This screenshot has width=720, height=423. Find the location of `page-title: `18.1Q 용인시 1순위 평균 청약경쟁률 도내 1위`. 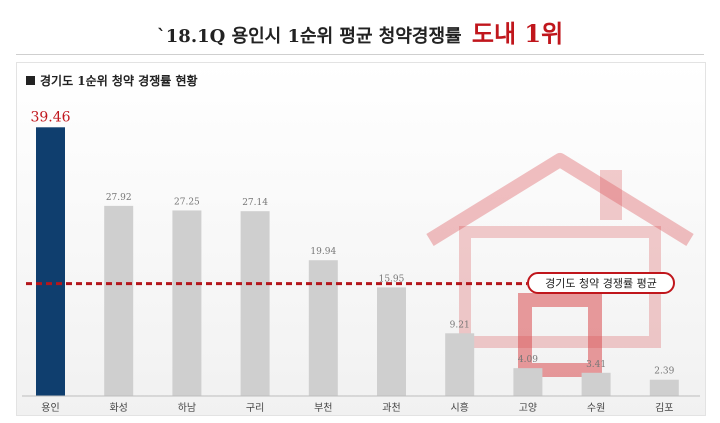

page-title: `18.1Q 용인시 1순위 평균 청약경쟁률 도내 1위 is located at coordinates (360, 31).